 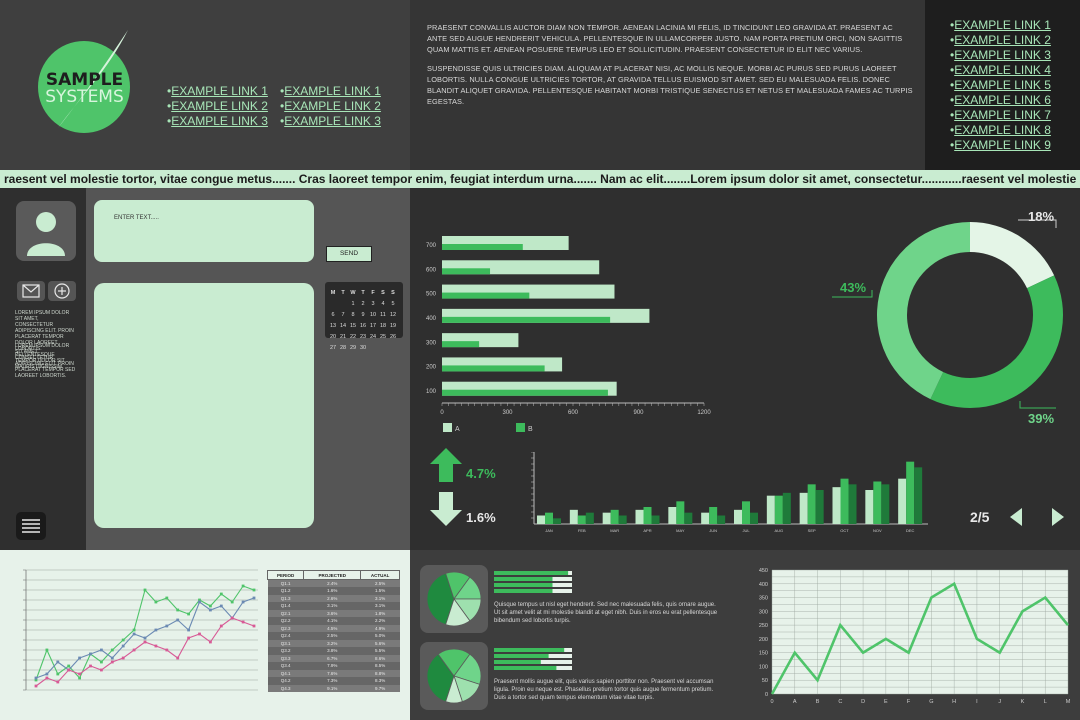 I want to click on table-cell: Q3.4, so click(x=285, y=666).